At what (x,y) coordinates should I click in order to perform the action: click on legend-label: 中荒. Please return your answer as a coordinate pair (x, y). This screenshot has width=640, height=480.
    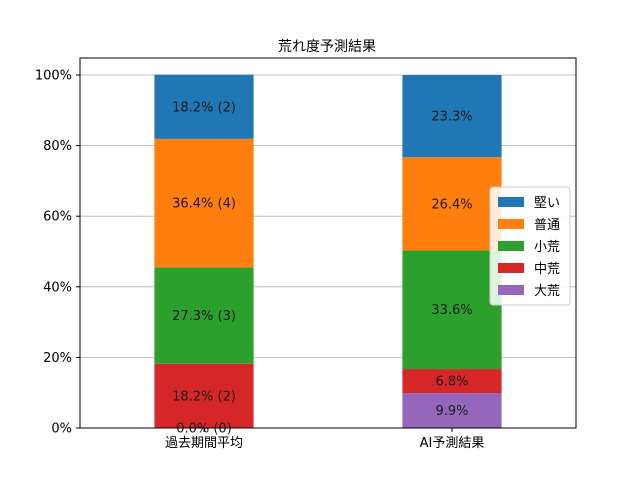
    Looking at the image, I should click on (547, 269).